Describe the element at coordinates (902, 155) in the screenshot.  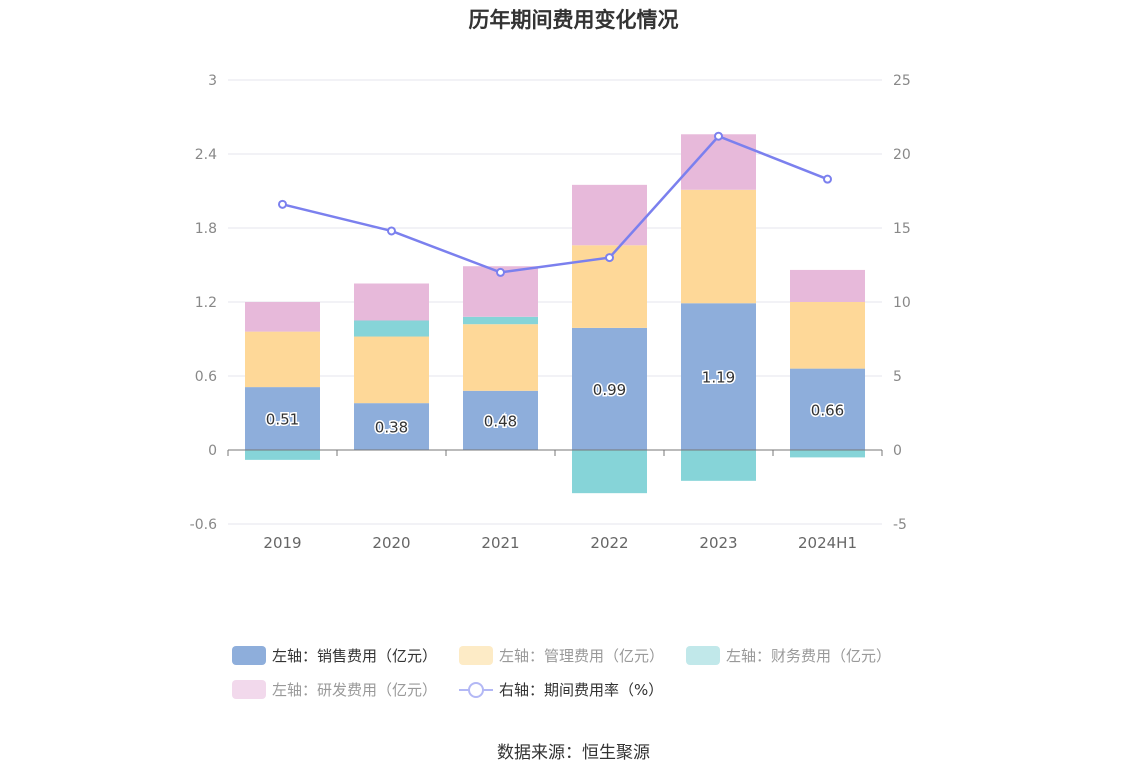
I see `y-right-tick-label: 20` at that location.